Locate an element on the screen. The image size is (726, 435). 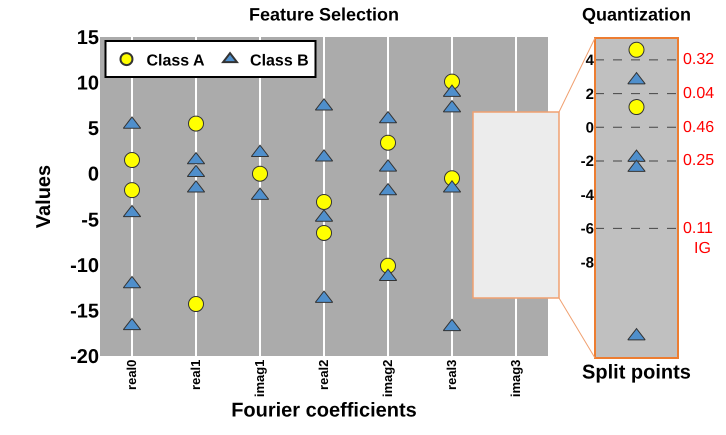
text: 0.46 is located at coordinates (698, 127).